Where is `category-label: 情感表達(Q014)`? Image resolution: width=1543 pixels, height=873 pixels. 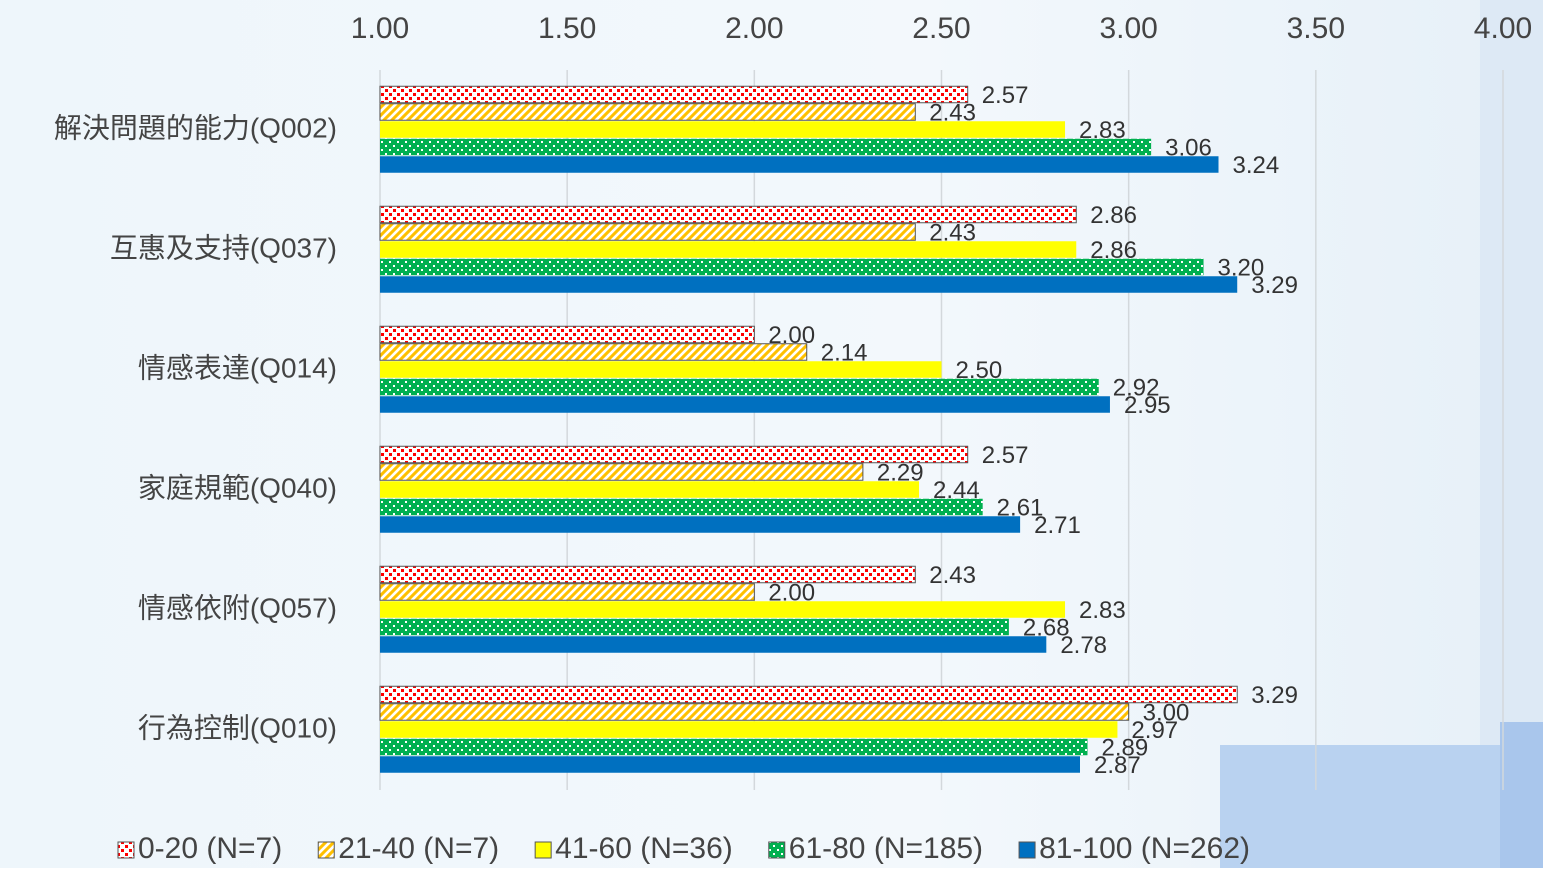 category-label: 情感表達(Q014) is located at coordinates (237, 367).